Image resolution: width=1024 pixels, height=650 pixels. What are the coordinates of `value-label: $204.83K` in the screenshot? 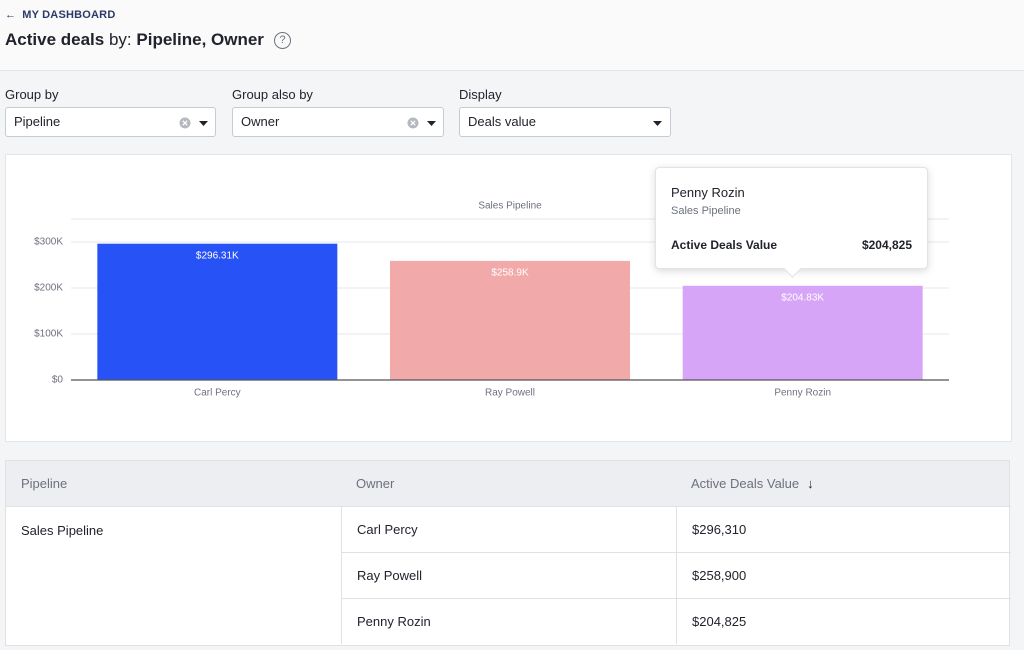 It's located at (802, 297).